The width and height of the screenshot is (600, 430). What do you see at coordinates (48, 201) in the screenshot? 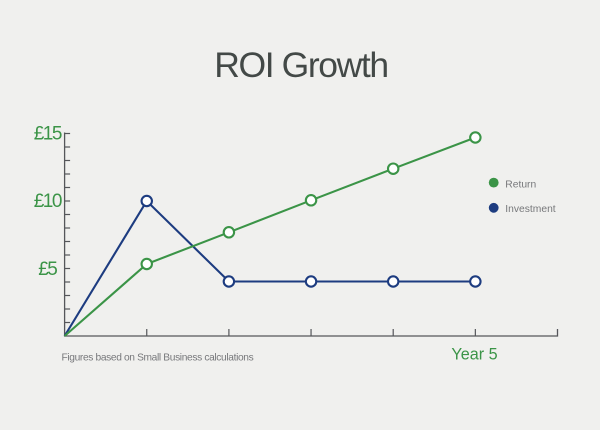
I see `svg-text: £10` at bounding box center [48, 201].